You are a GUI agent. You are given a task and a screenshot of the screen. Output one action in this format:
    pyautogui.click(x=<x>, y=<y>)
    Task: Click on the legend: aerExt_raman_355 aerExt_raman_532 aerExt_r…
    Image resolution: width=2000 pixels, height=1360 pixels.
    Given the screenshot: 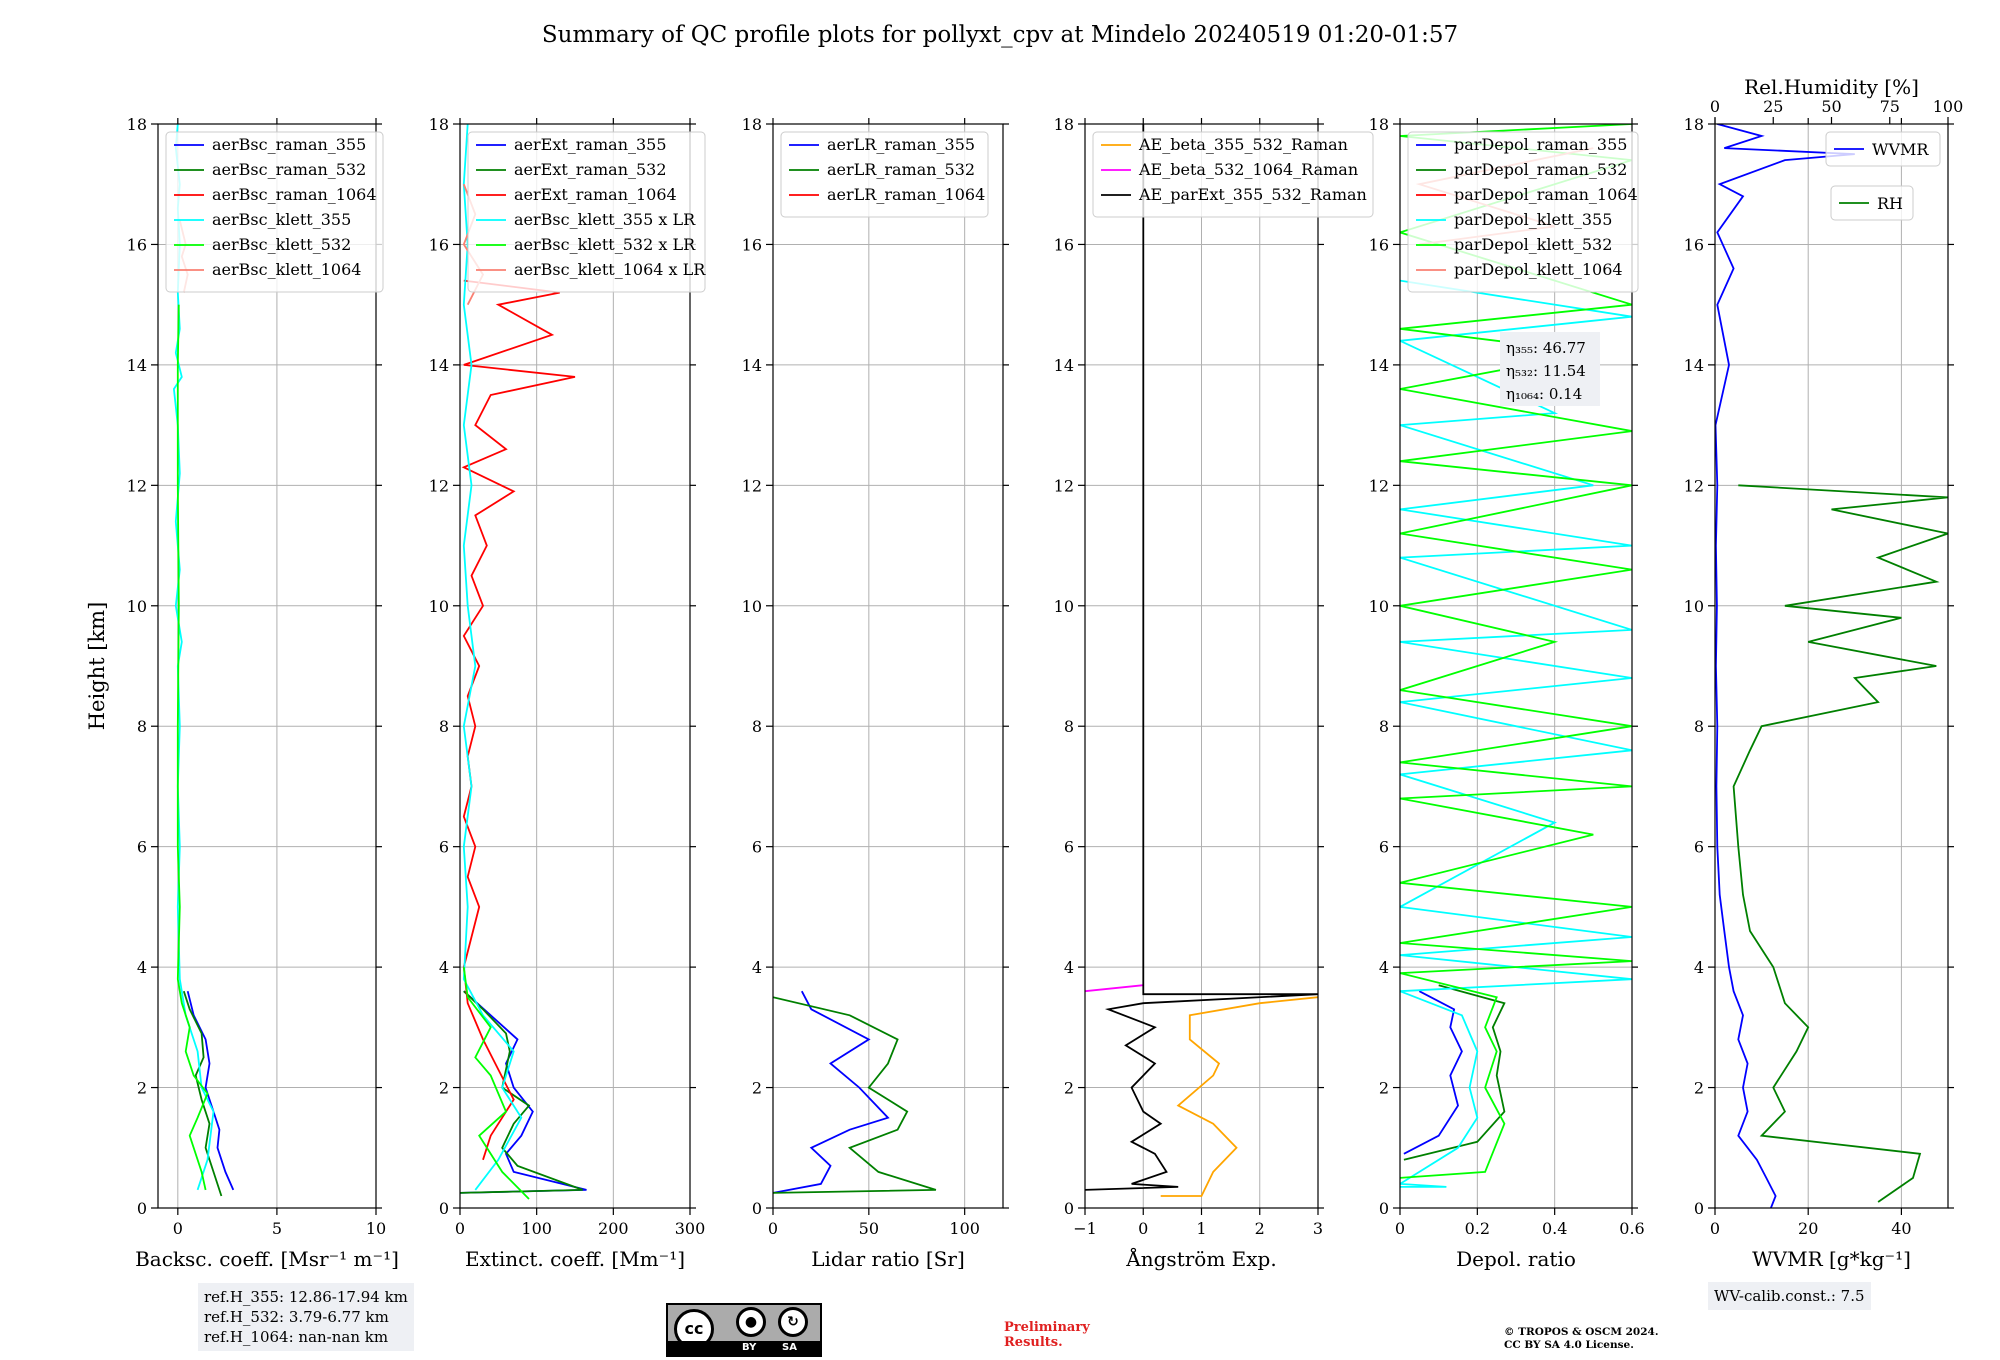 What is the action you would take?
    pyautogui.click(x=586, y=212)
    